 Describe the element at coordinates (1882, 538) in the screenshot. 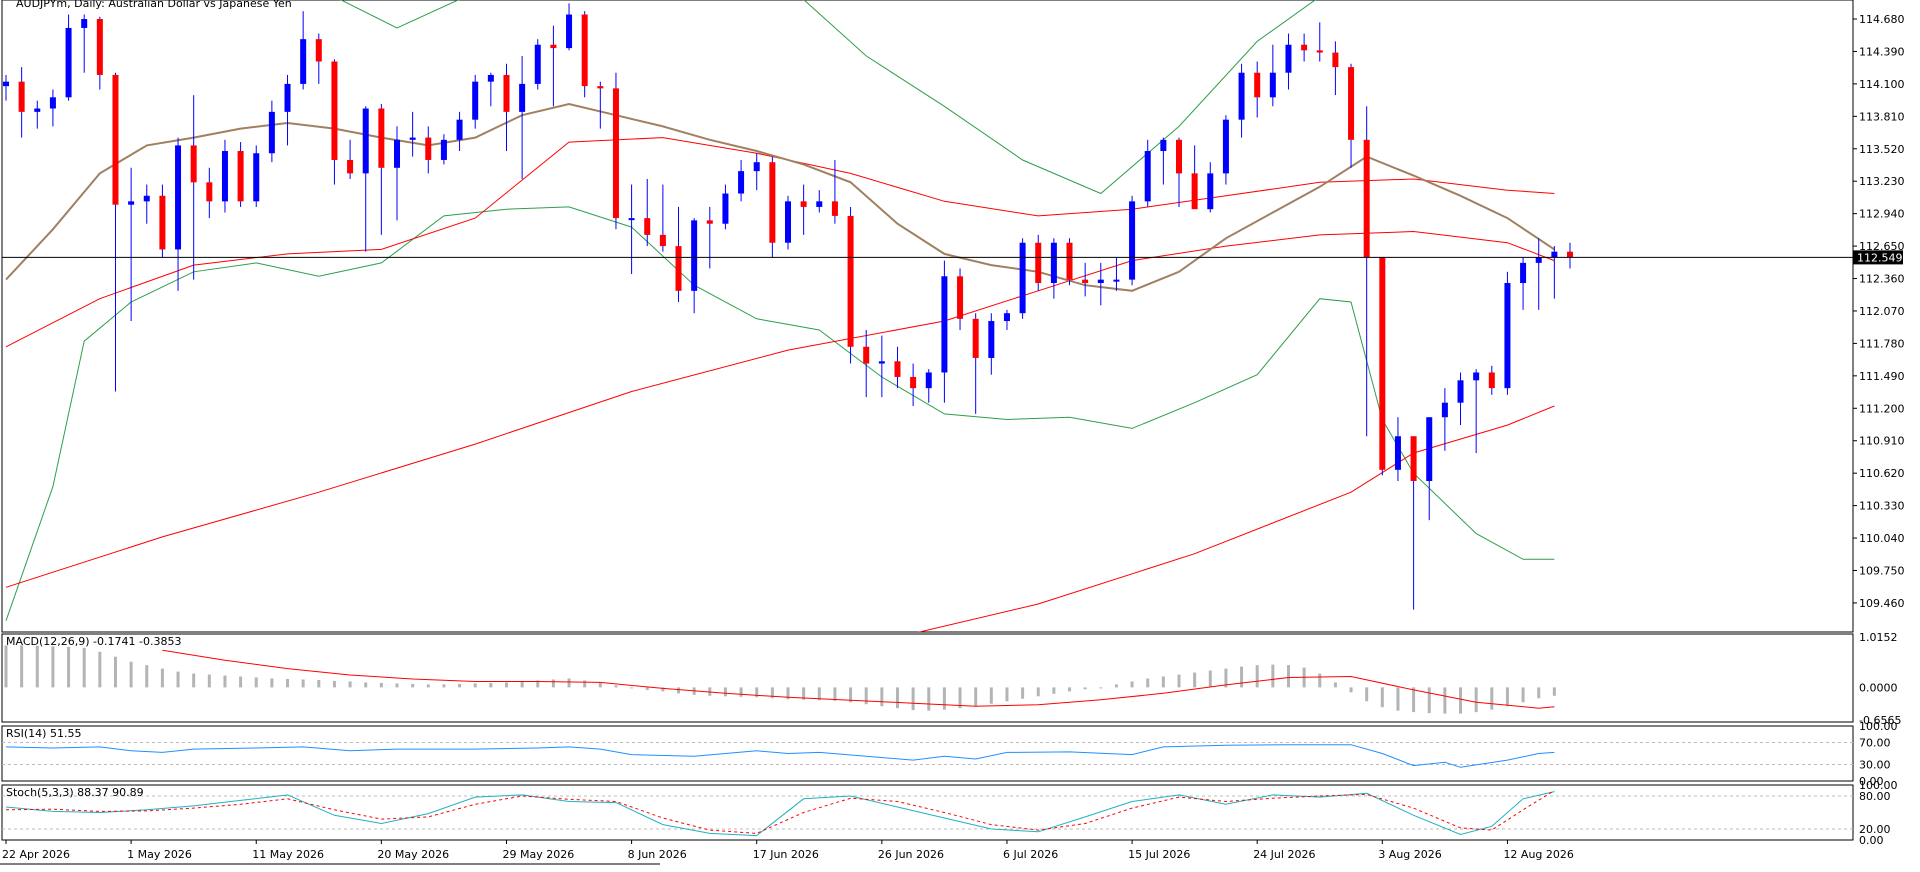

I see `y-tick-label: 110.040` at that location.